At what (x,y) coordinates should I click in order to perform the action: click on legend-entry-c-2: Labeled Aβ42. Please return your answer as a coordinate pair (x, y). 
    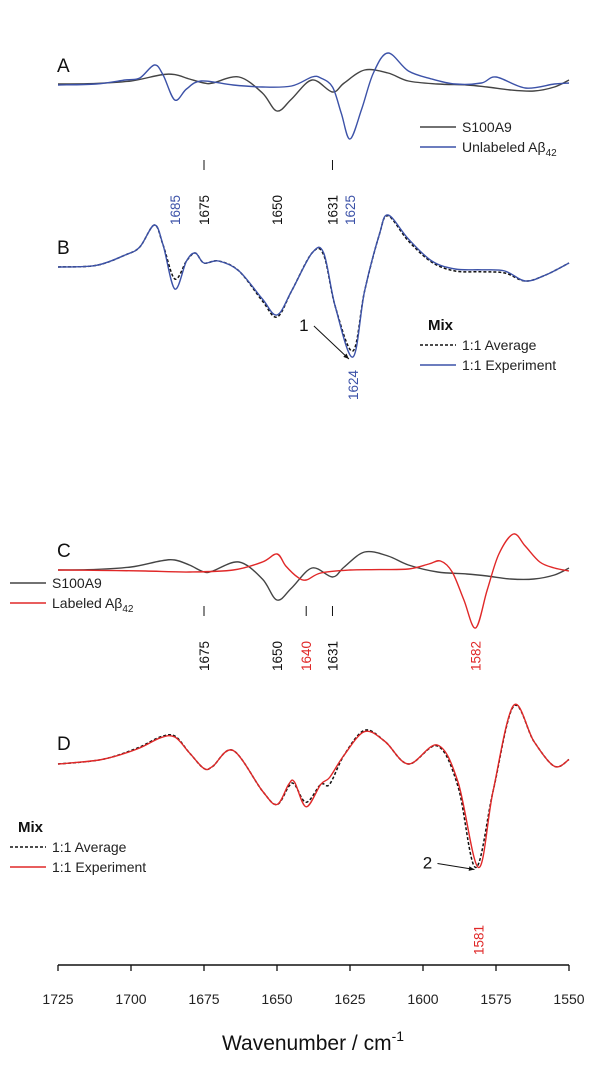
    Looking at the image, I should click on (93, 605).